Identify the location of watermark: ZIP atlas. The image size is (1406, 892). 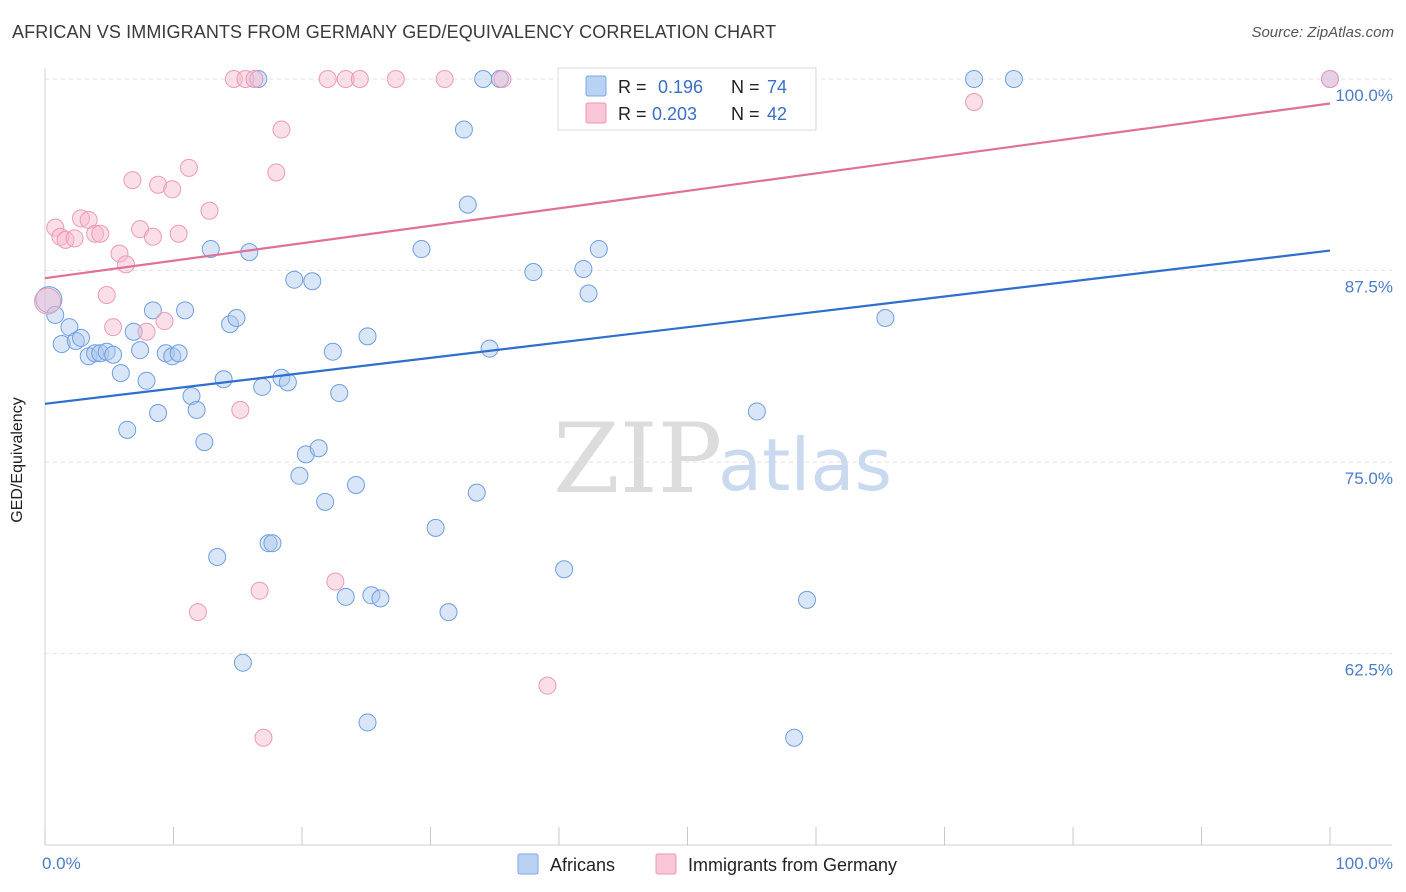
(722, 459).